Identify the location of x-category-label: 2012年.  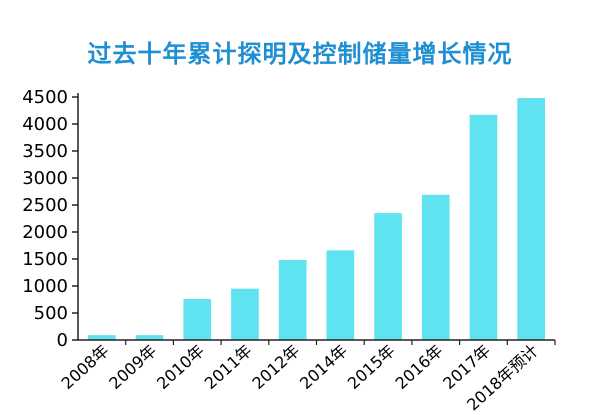
(275, 367).